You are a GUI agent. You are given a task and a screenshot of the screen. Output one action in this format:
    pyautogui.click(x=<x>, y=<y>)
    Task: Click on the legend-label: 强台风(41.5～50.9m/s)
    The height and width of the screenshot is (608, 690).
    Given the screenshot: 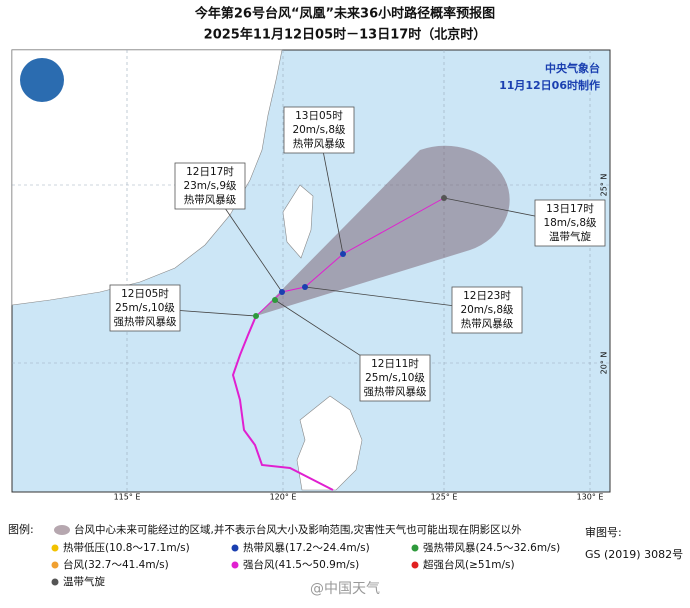 What is the action you would take?
    pyautogui.click(x=301, y=564)
    